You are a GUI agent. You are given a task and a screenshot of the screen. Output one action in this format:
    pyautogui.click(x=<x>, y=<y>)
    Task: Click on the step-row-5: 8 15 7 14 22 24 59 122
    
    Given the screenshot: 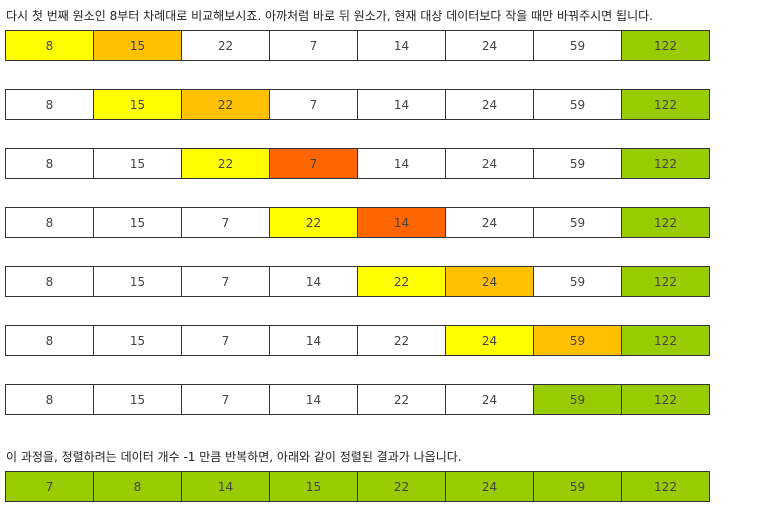 What is the action you would take?
    pyautogui.click(x=357, y=281)
    